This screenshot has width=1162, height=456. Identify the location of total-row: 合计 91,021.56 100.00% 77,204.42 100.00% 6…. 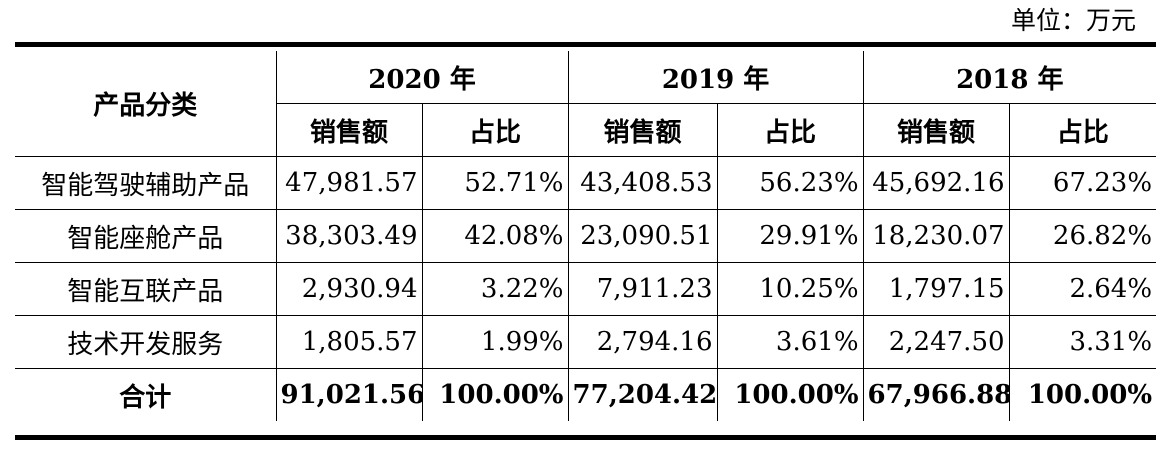
(586, 394).